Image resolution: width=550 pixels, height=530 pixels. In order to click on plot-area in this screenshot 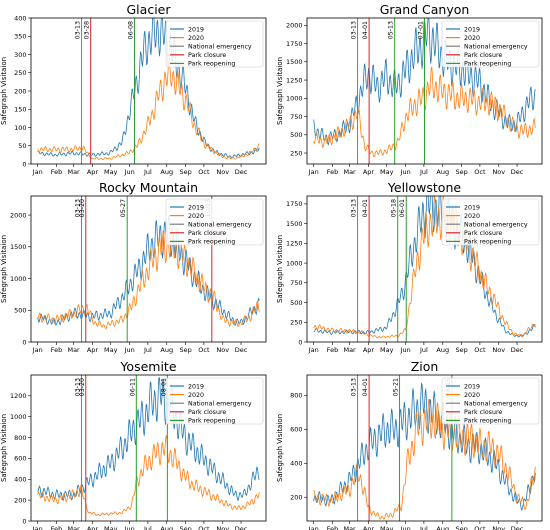, I will do `click(424, 267)`.